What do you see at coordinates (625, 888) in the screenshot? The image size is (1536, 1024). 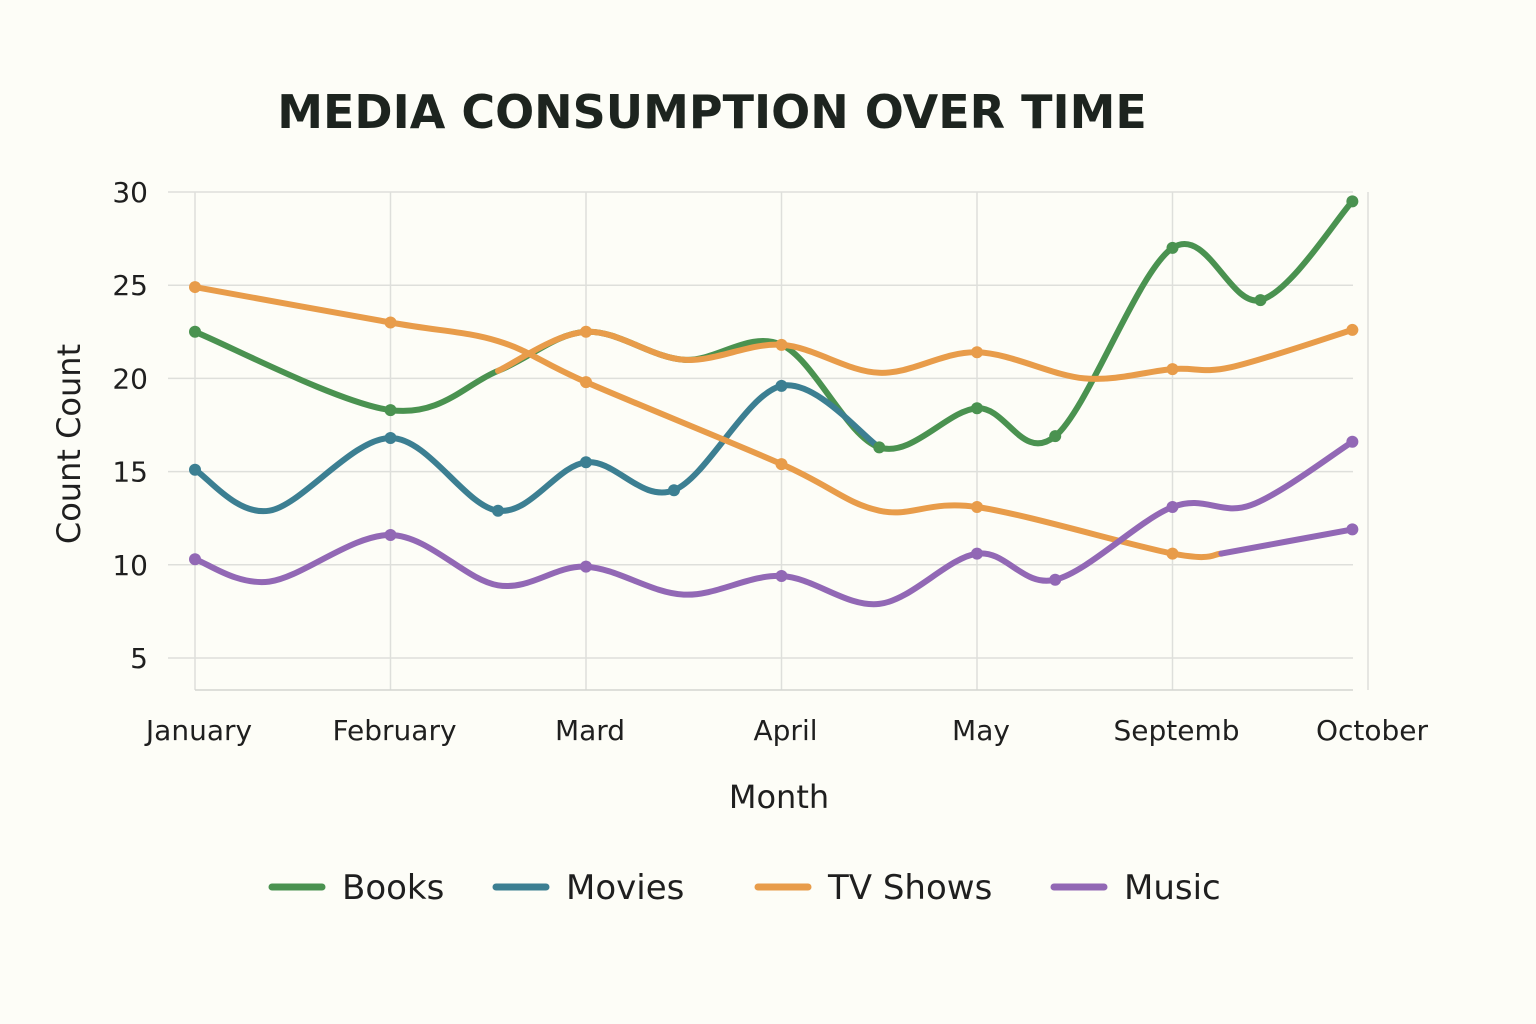 I see `legend-label: Movies` at bounding box center [625, 888].